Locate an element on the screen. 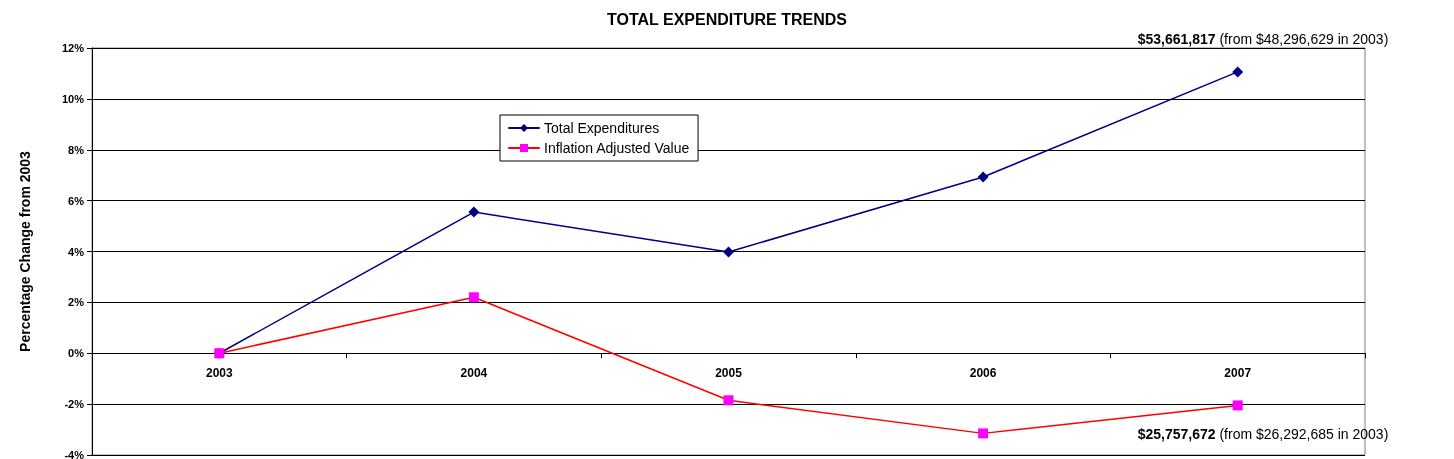 Image resolution: width=1454 pixels, height=459 pixels. x-tick-label: 2005 is located at coordinates (729, 373).